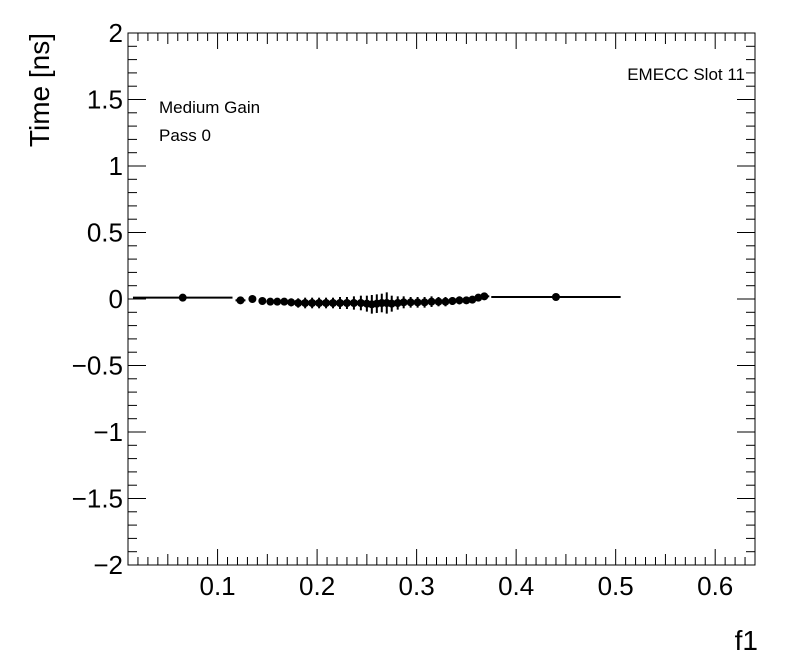 This screenshot has height=672, width=796. I want to click on y-tick-label: −1, so click(108, 432).